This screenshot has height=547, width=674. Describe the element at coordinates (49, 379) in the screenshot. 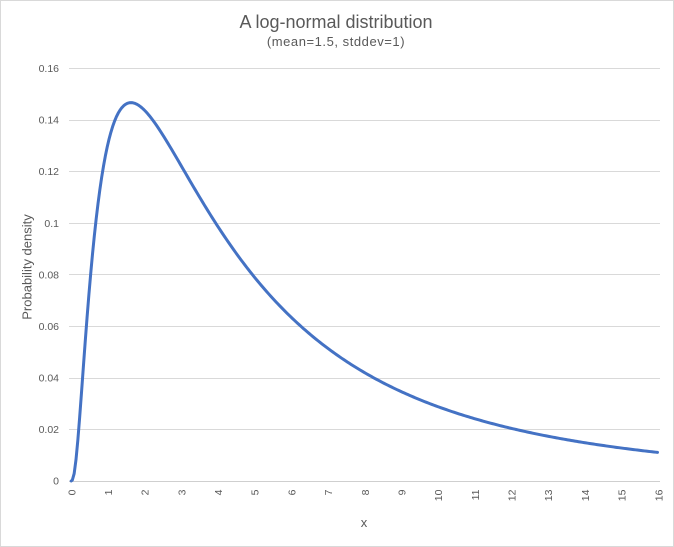

I see `svg-text: 0.04` at that location.